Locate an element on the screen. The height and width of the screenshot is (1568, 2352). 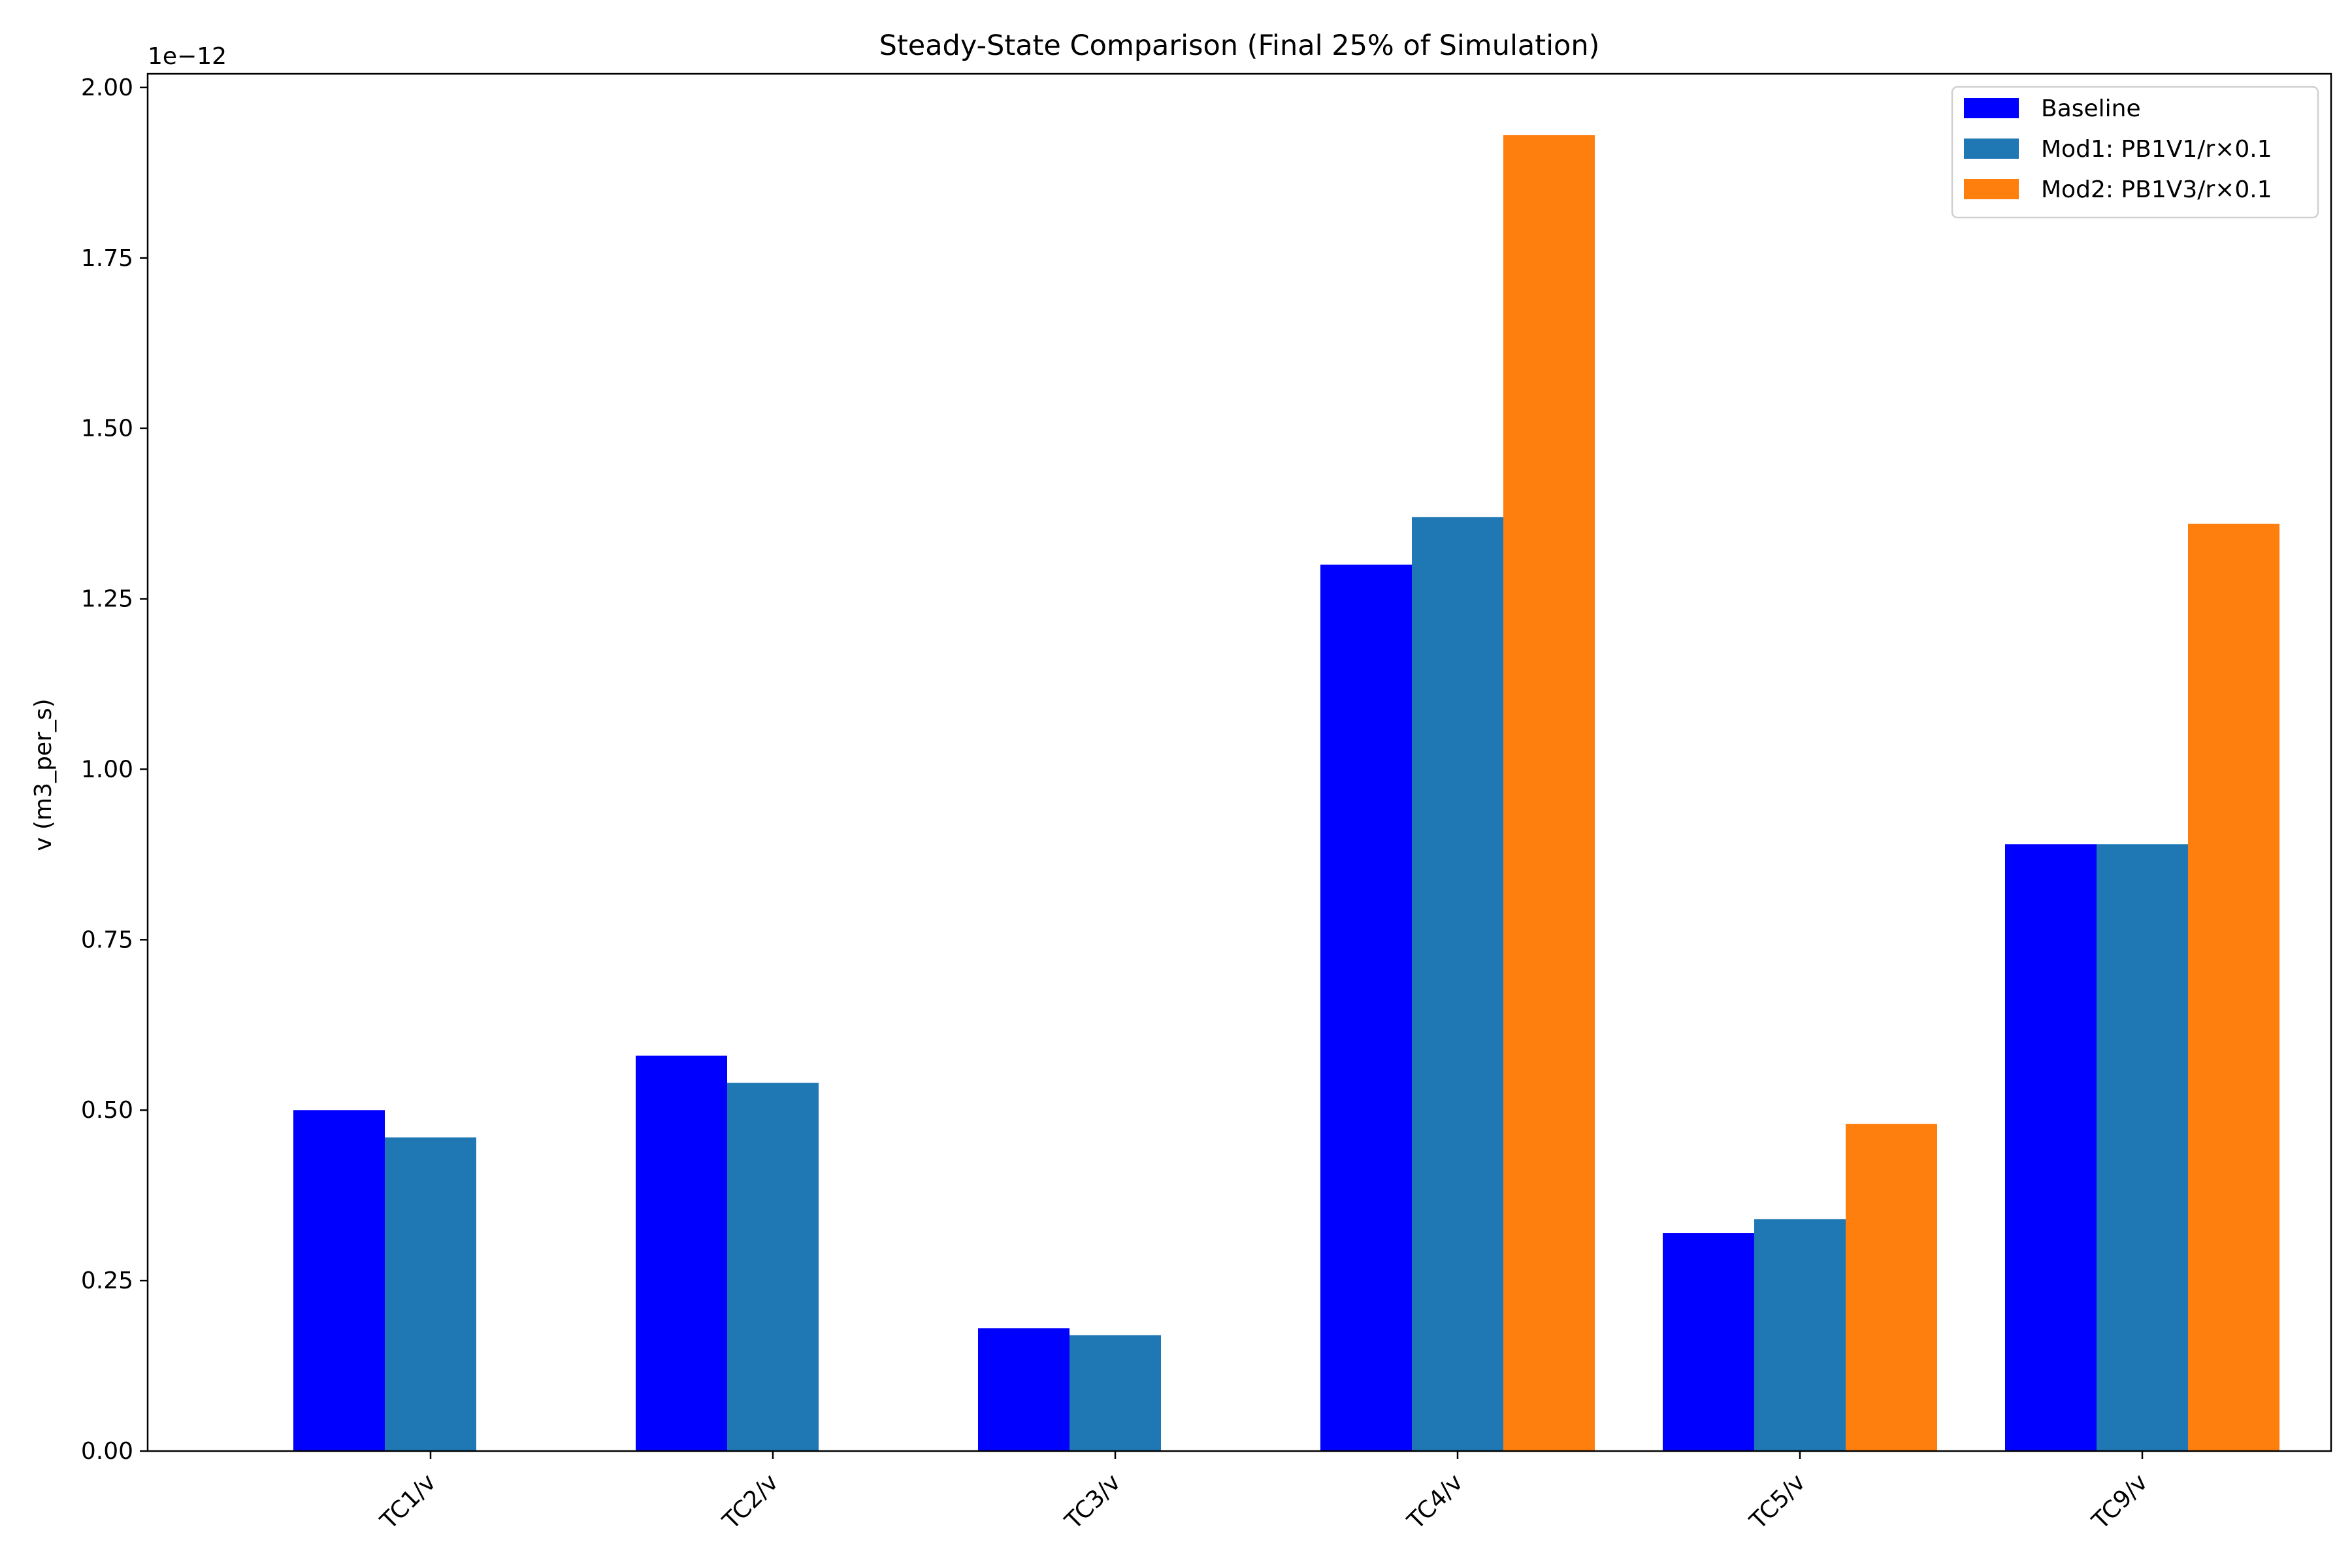
y-tick-label: 1.00 is located at coordinates (107, 769).